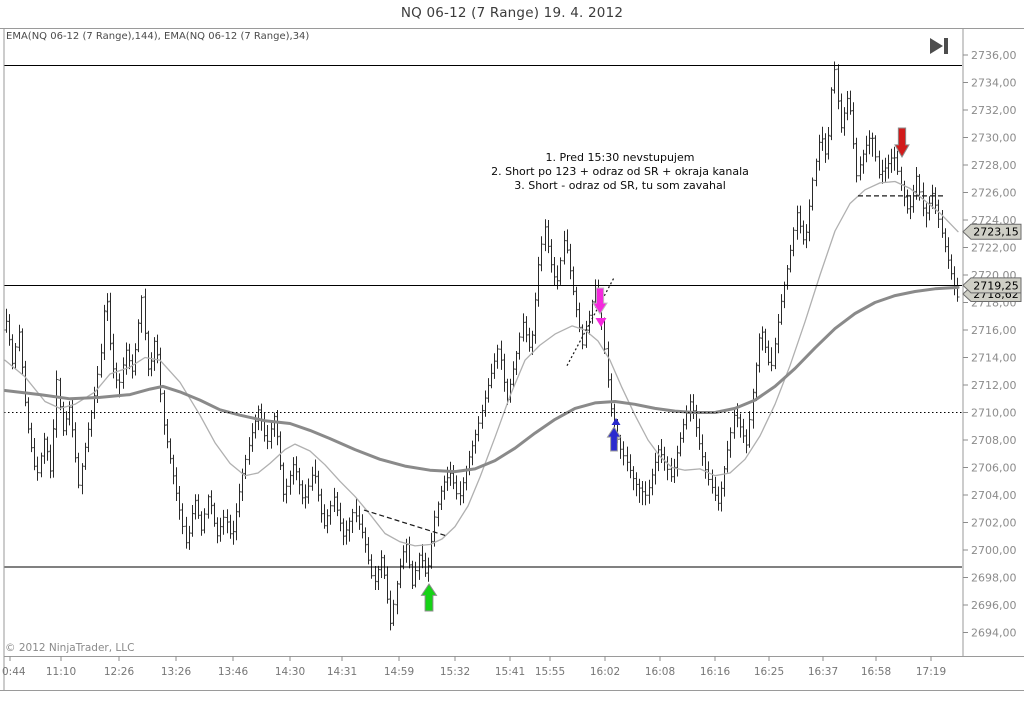 This screenshot has width=1024, height=709. What do you see at coordinates (994, 110) in the screenshot?
I see `price-tick-label: 2732,00` at bounding box center [994, 110].